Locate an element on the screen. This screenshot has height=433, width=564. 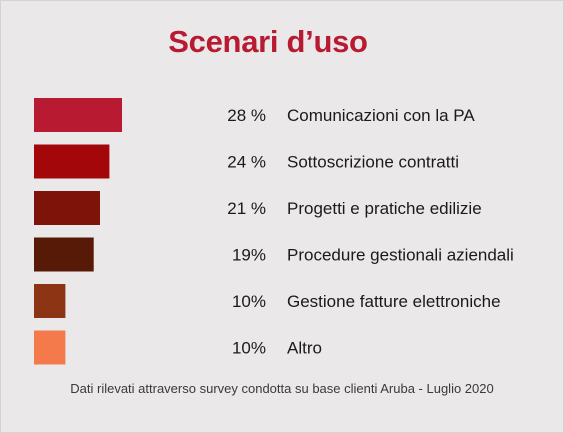
category-label-3: Progetti e pratiche edilizie is located at coordinates (384, 208).